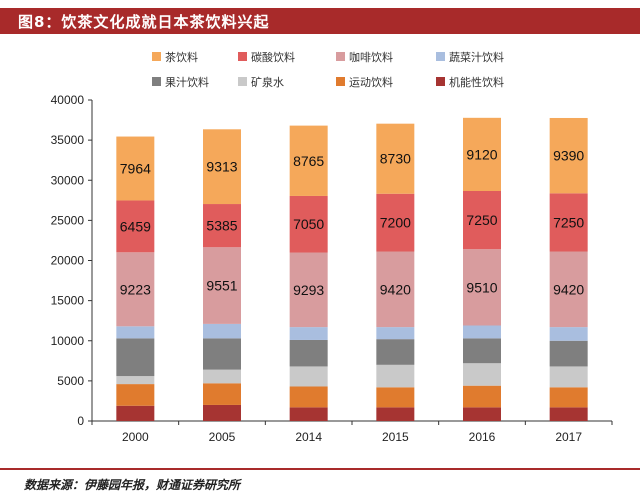 This screenshot has height=499, width=640. Describe the element at coordinates (482, 437) in the screenshot. I see `x-tick-label: 2016` at that location.